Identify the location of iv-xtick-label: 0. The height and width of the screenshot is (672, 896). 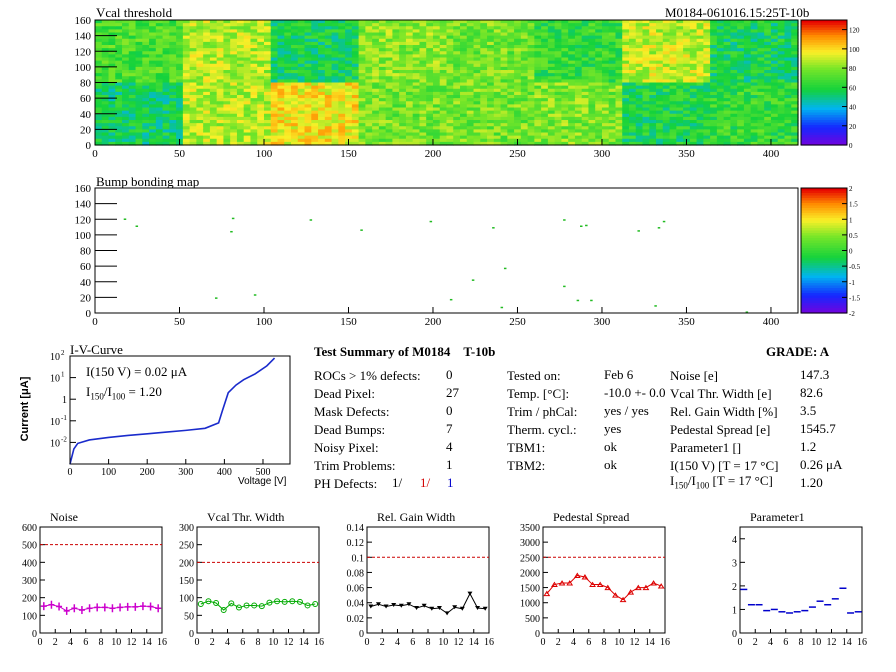
(70, 472).